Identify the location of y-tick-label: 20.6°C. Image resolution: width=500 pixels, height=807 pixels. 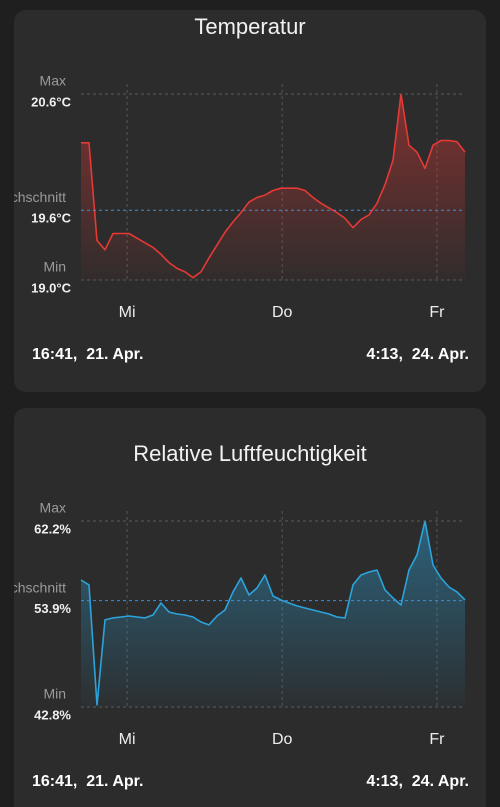
(51, 101).